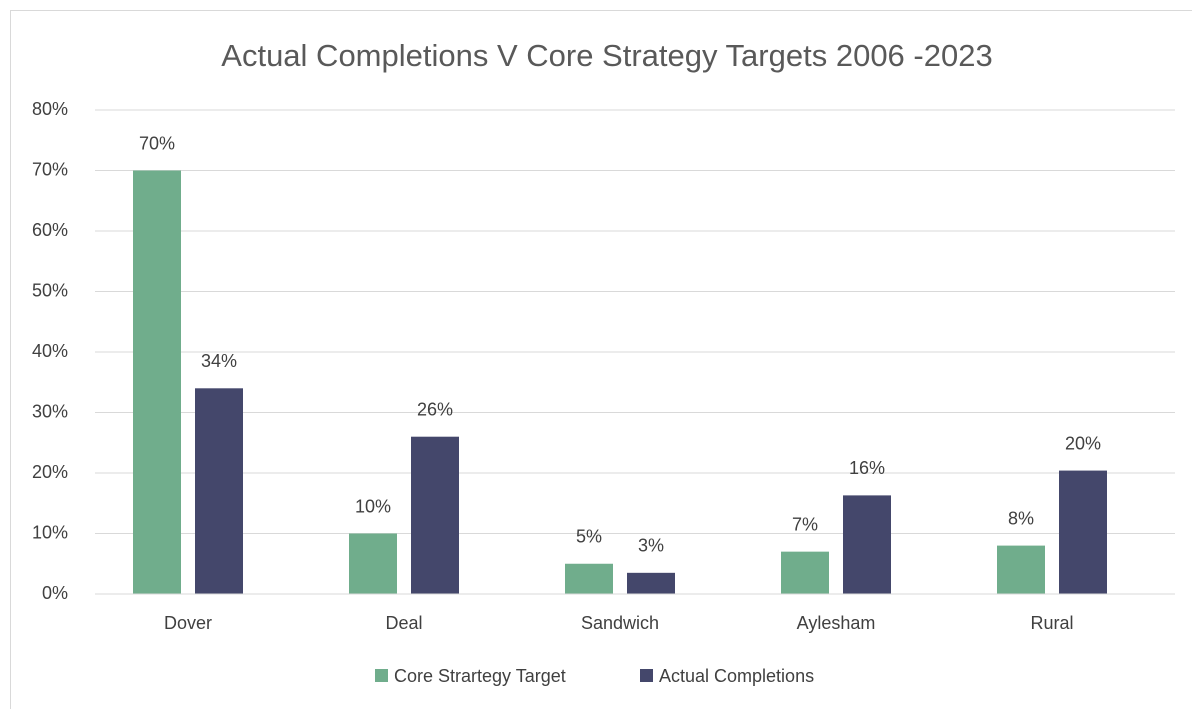  Describe the element at coordinates (805, 524) in the screenshot. I see `data-label: 7%` at that location.